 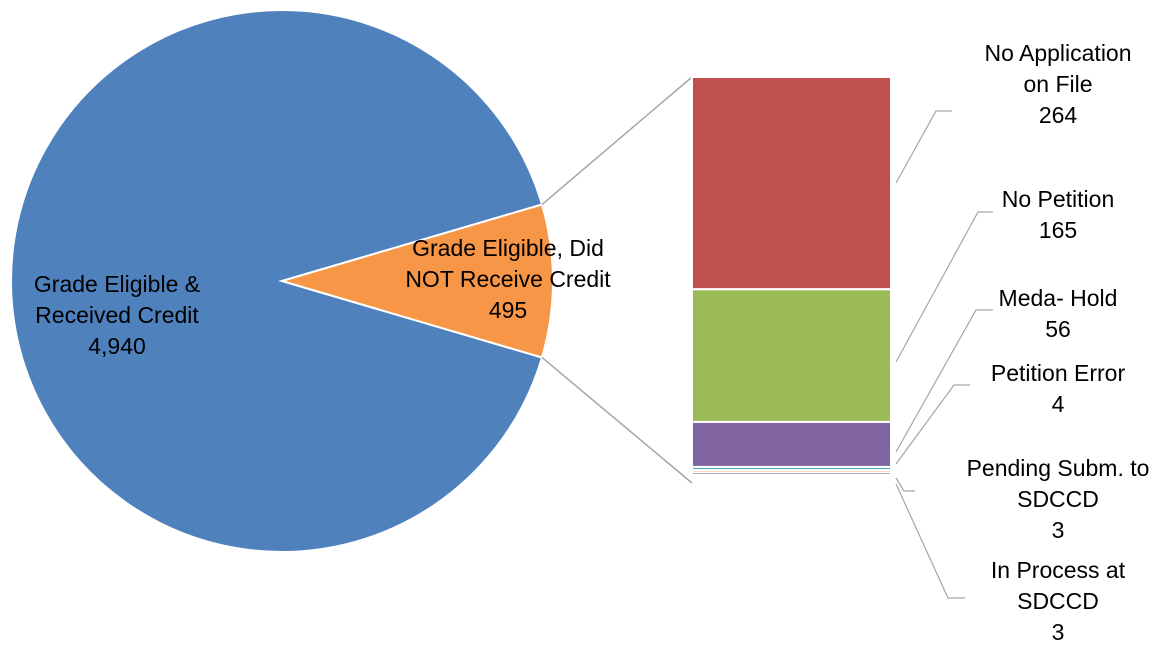 I want to click on pie-slice-received-credit-label: Grade Eligible & Received Credit 4,940, so click(x=117, y=315).